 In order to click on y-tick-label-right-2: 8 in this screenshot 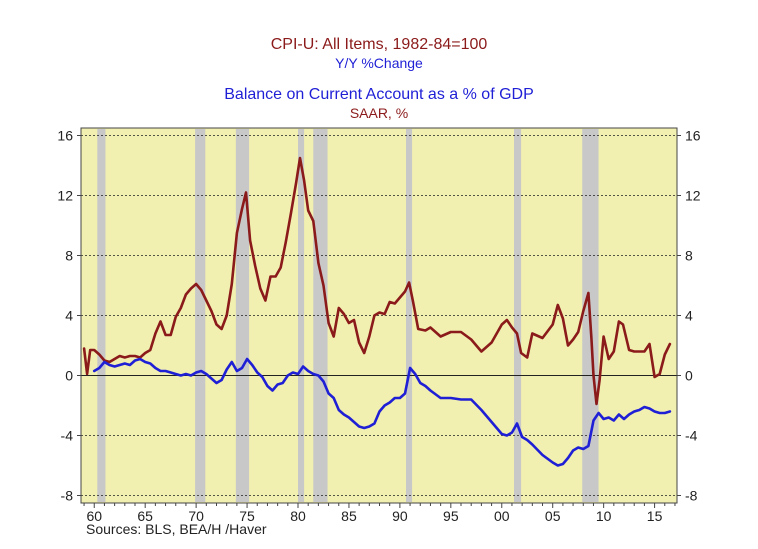, I will do `click(689, 256)`.